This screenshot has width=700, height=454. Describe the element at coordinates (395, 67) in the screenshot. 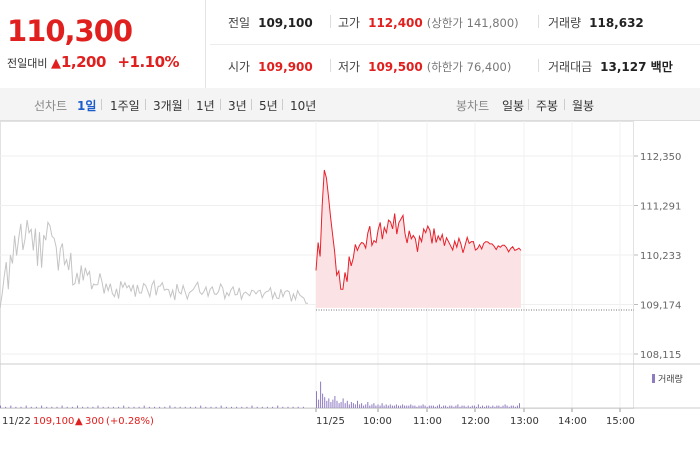

I see `low-value: 109,500` at that location.